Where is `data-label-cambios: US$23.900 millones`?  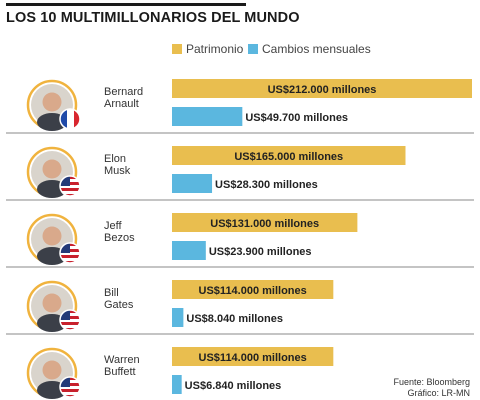 data-label-cambios: US$23.900 millones is located at coordinates (260, 252).